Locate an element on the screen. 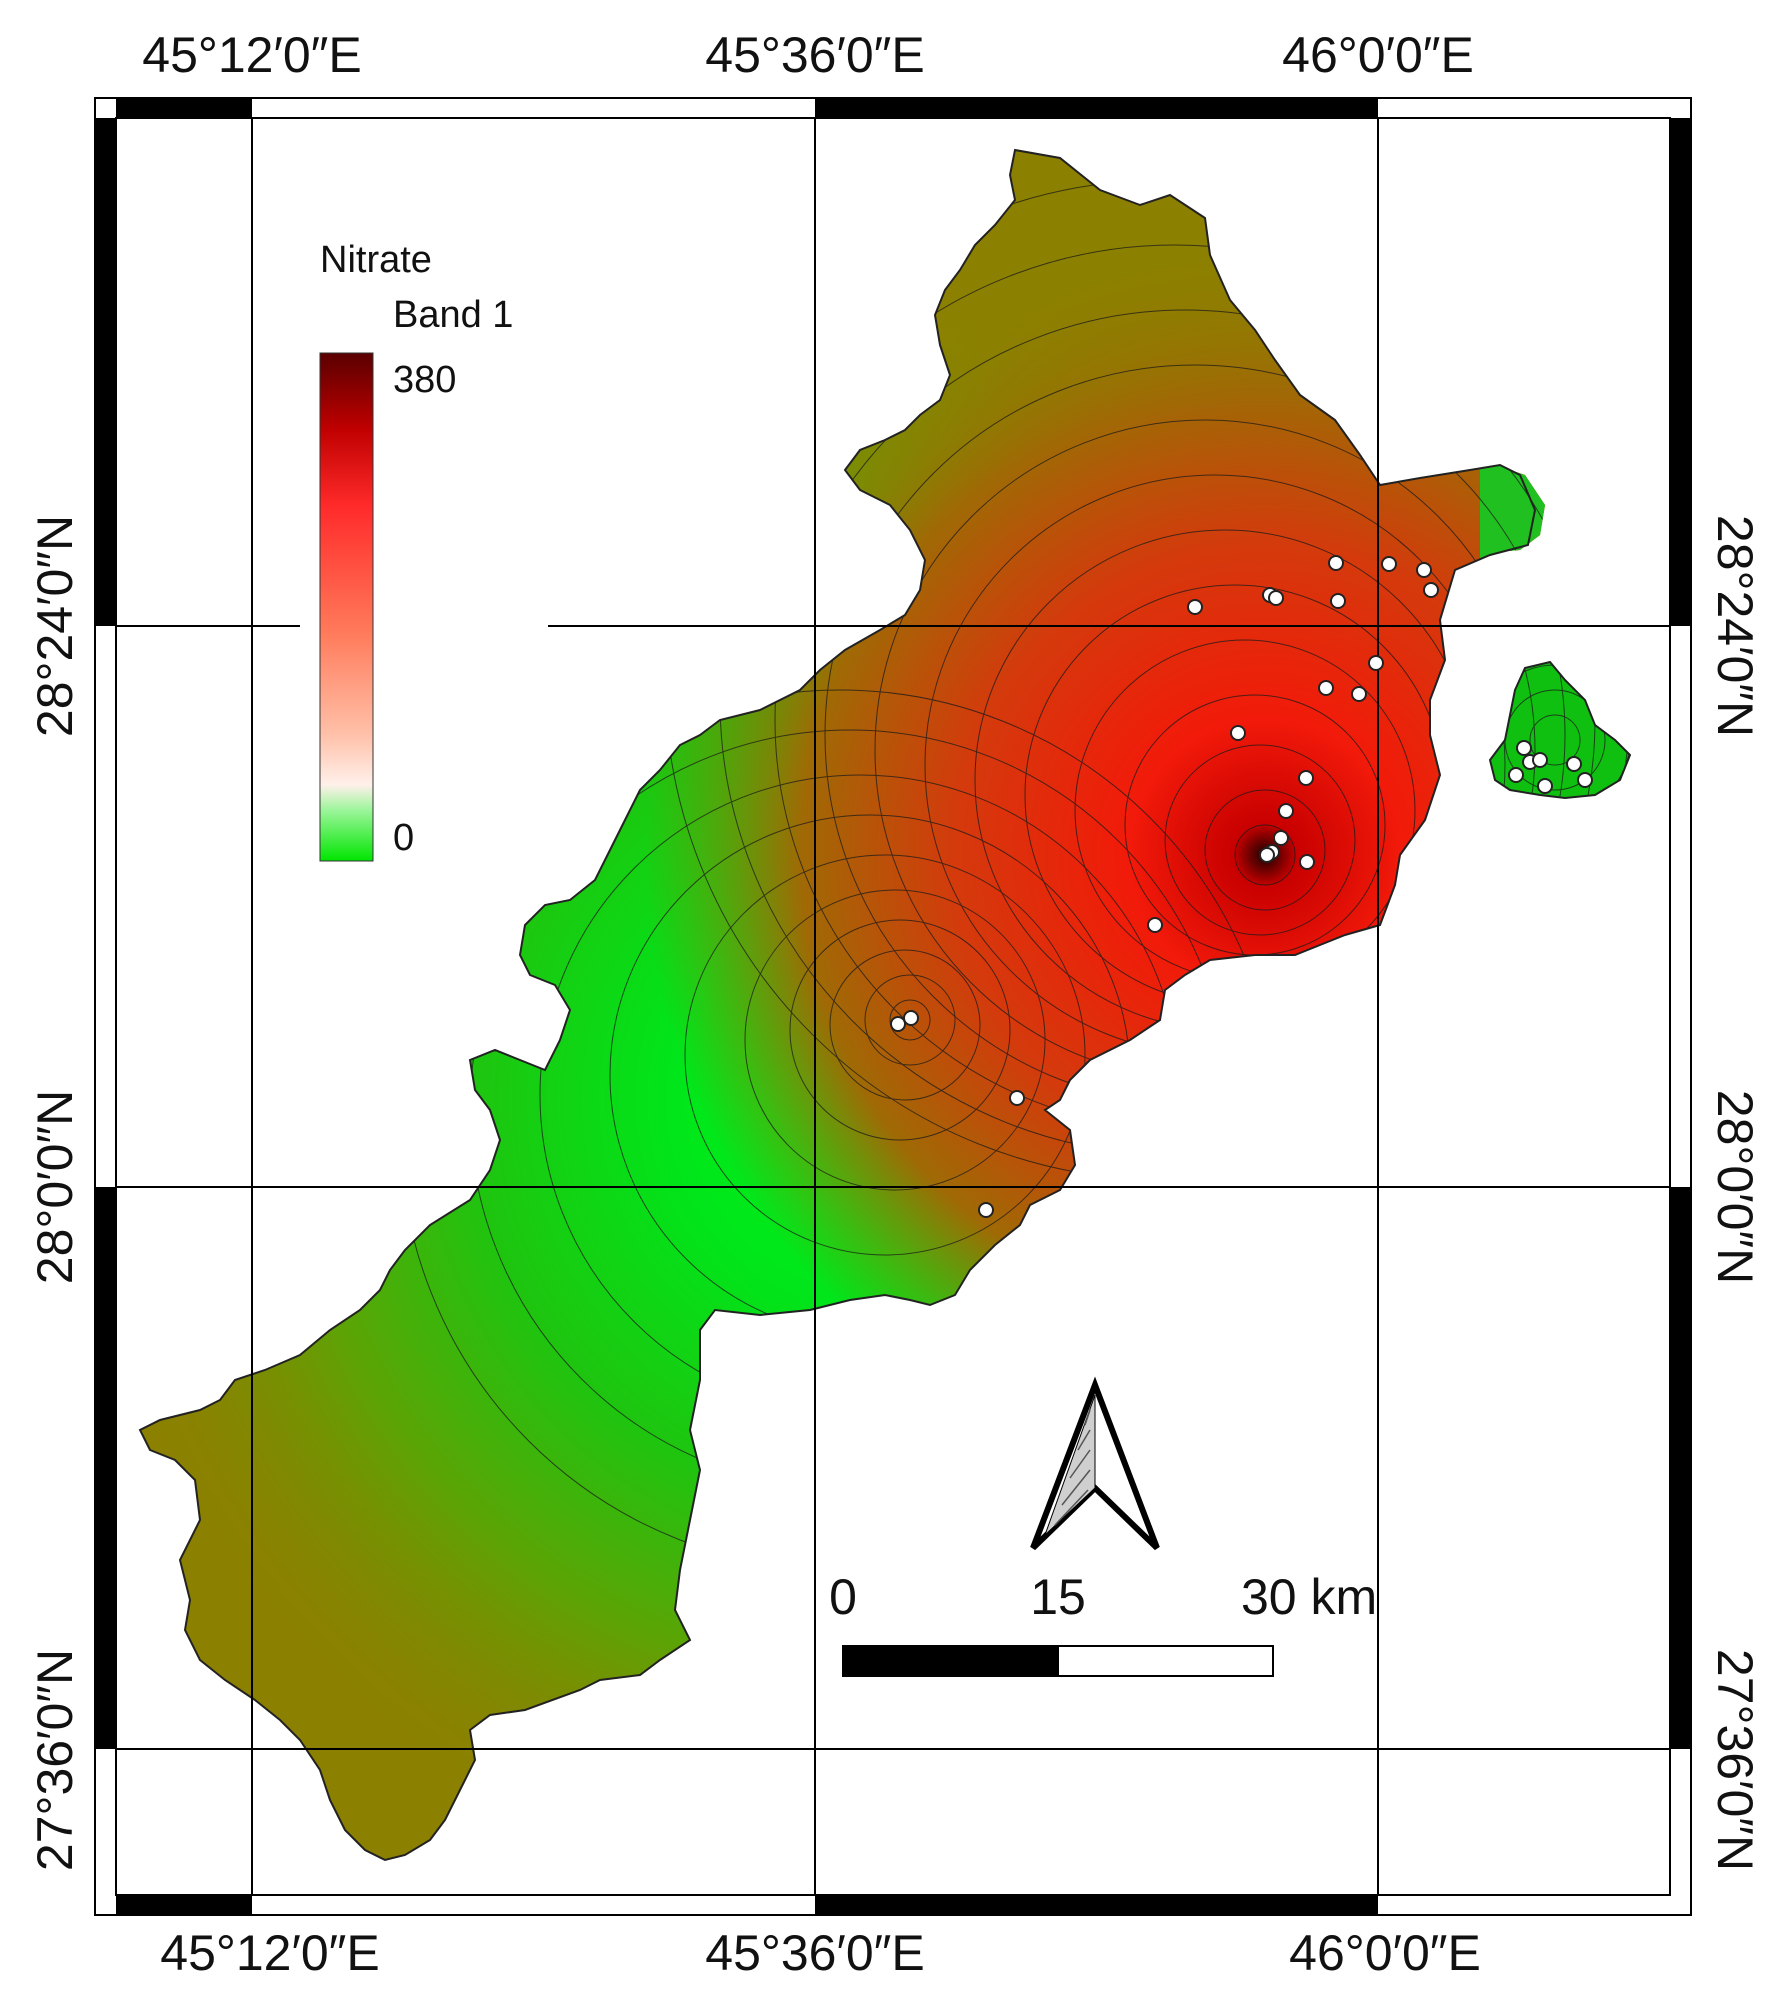 This screenshot has width=1783, height=2005. scale-segment-black is located at coordinates (950, 1661).